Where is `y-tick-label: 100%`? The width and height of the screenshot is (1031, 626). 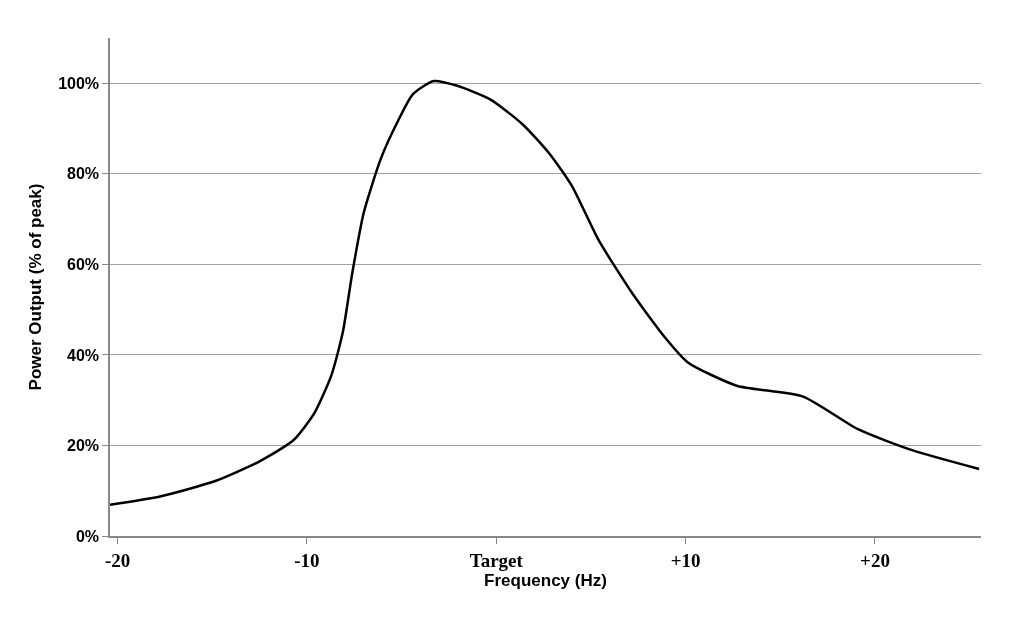 y-tick-label: 100% is located at coordinates (79, 83).